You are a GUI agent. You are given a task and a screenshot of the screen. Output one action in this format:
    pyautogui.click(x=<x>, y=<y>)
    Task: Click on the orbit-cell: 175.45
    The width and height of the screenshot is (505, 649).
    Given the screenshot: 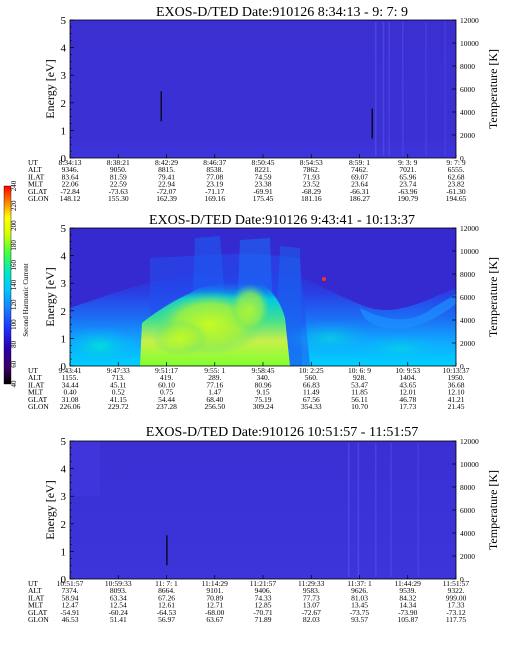 What is the action you would take?
    pyautogui.click(x=263, y=198)
    